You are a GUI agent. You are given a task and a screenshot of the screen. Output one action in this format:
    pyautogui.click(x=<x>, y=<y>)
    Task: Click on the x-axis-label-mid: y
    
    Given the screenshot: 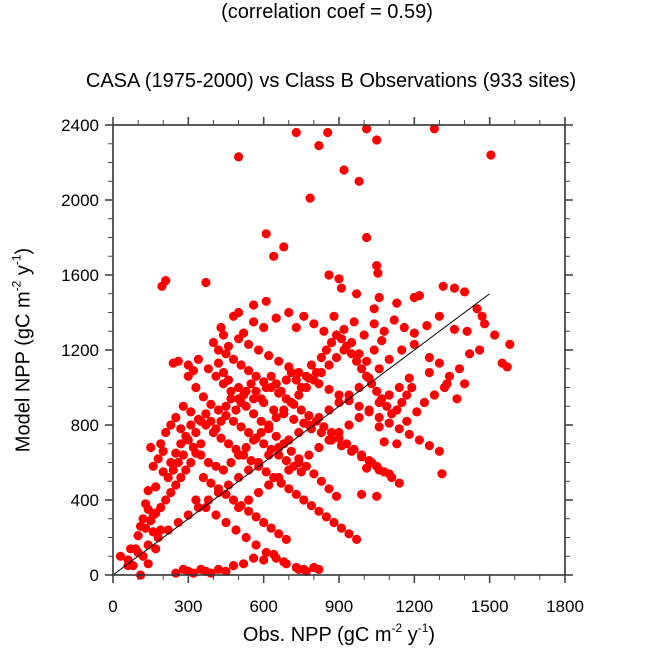 What is the action you would take?
    pyautogui.click(x=410, y=635)
    